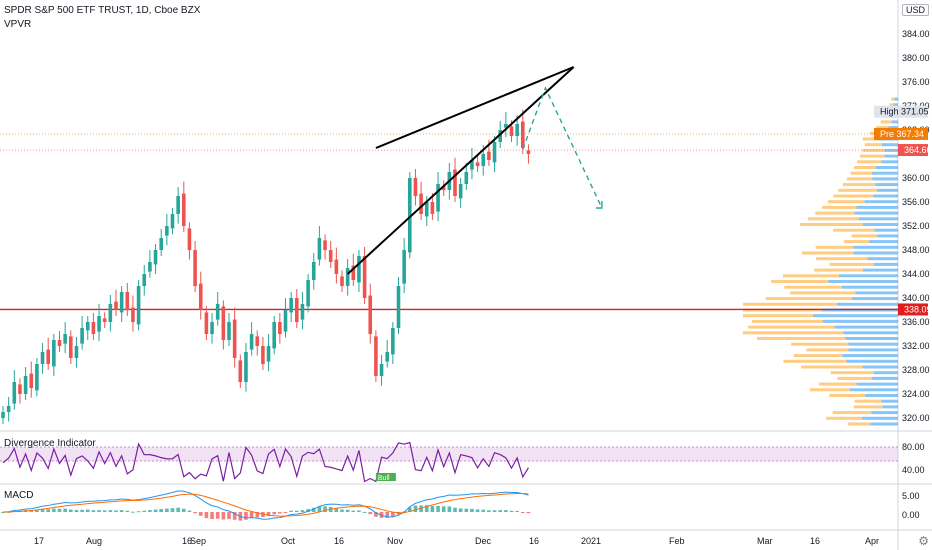  I want to click on signal-line, so click(265, 504).